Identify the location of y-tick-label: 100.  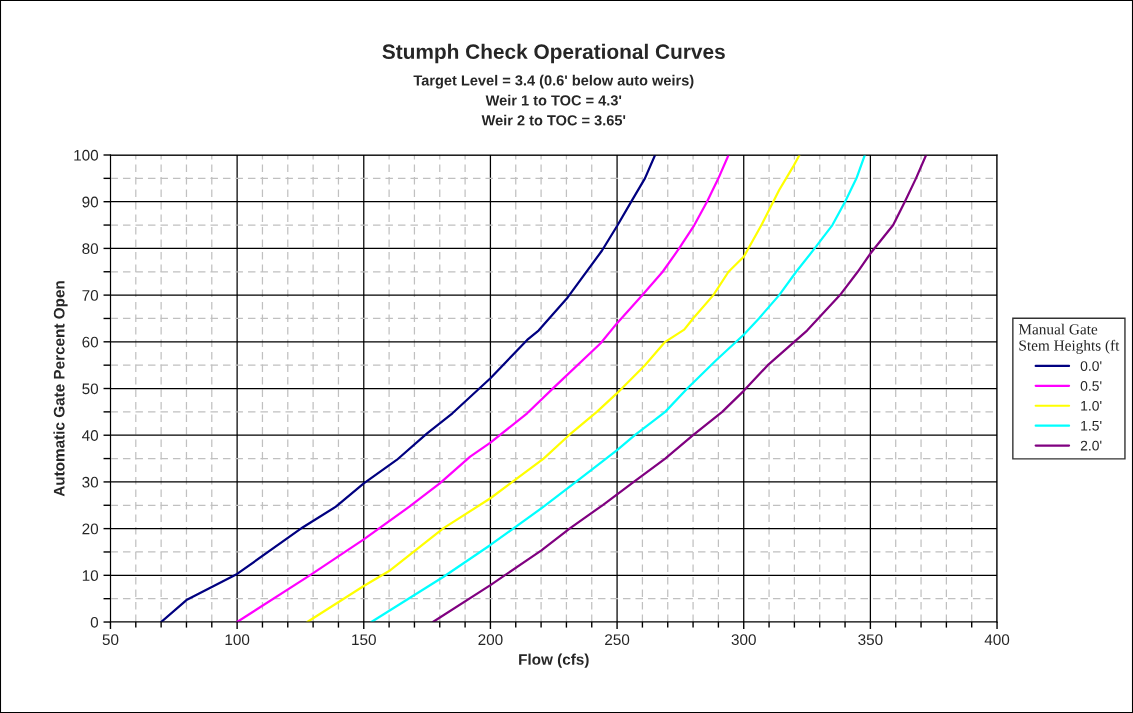
(86, 155).